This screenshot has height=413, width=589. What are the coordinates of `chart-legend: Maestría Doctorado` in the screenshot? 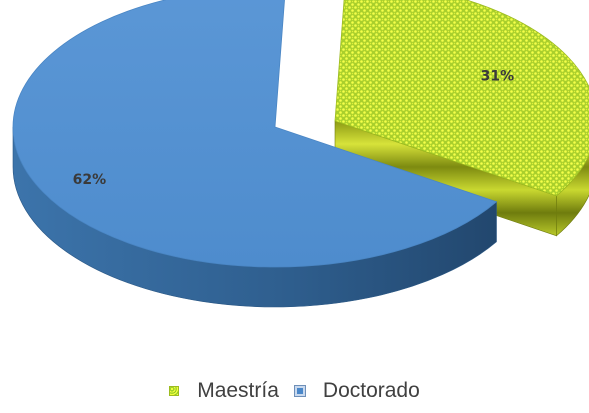 It's located at (294, 391).